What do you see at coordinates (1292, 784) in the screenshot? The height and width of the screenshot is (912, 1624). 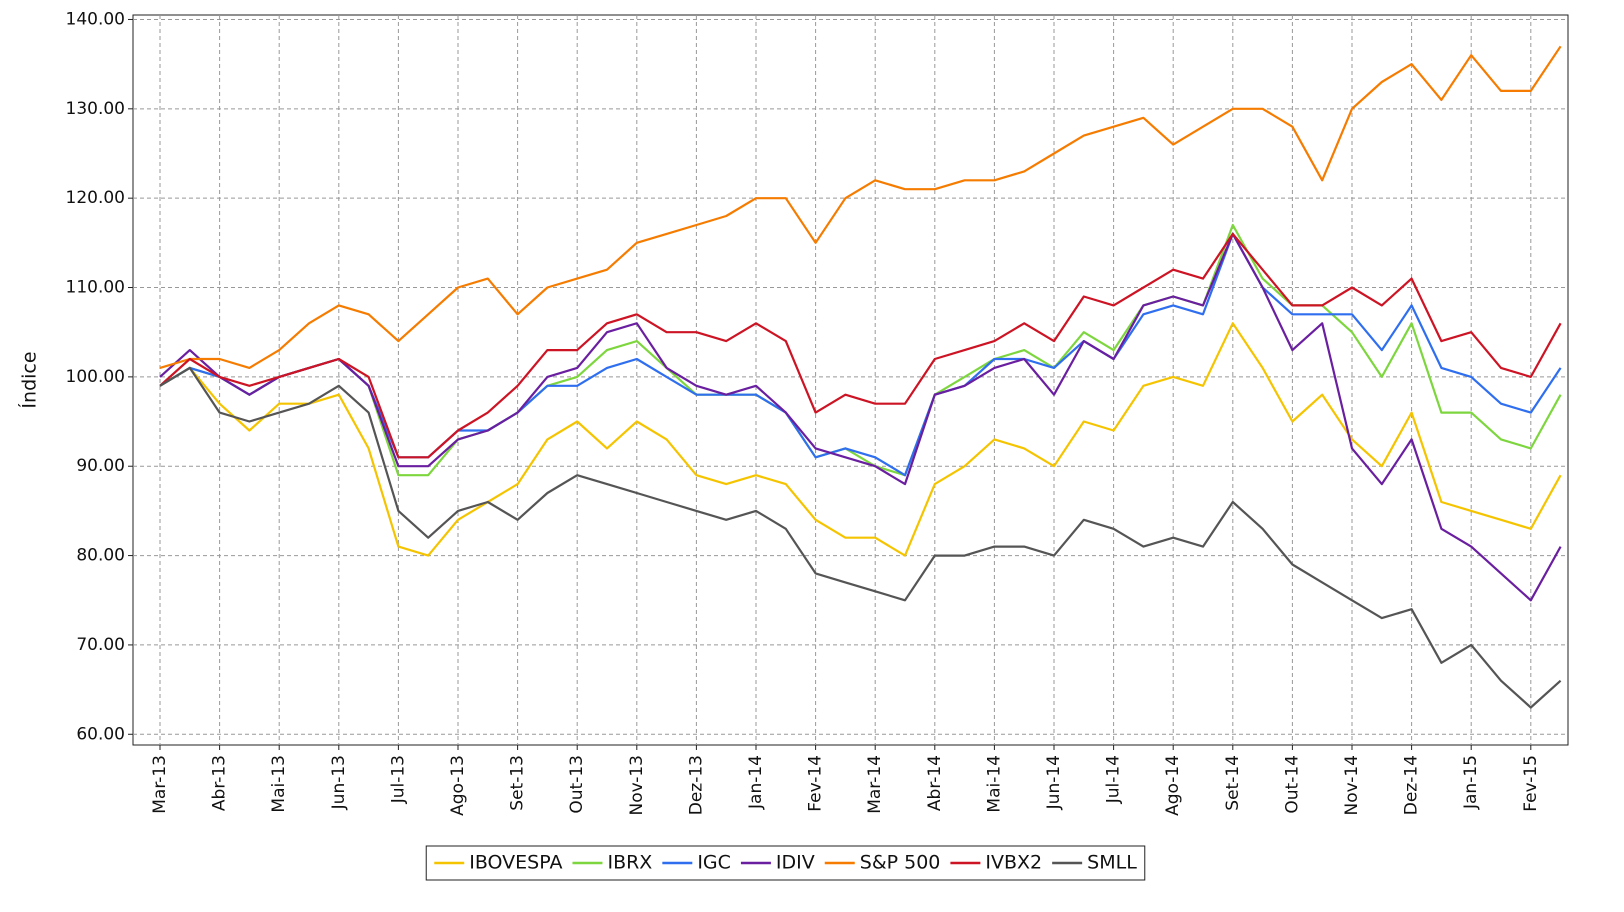 I see `x-tick-label: Out-14` at bounding box center [1292, 784].